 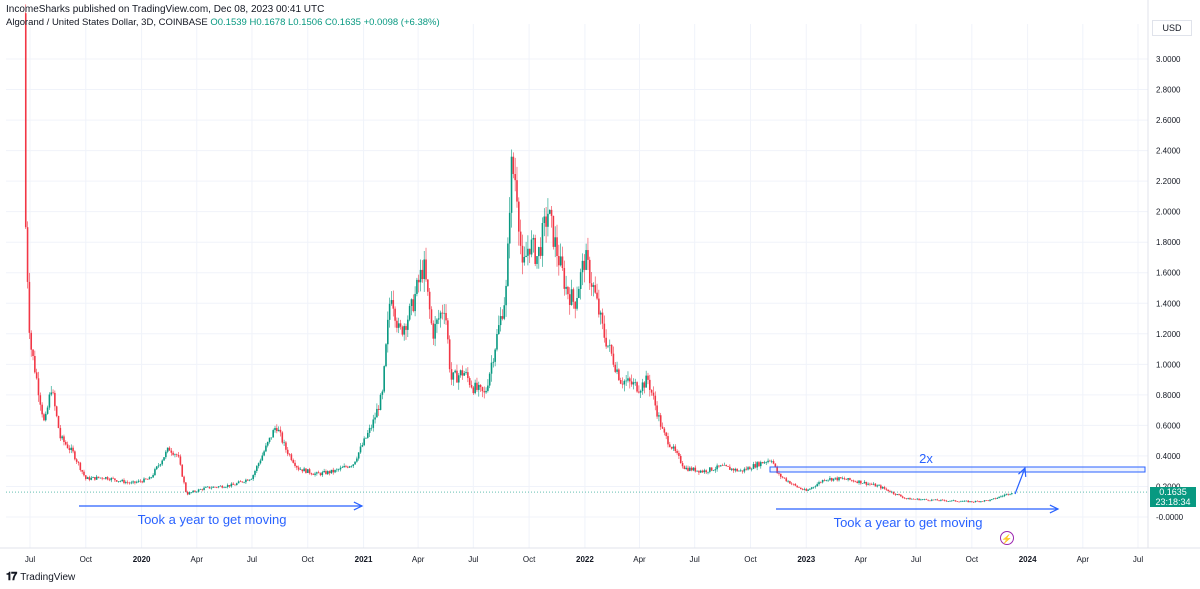 What do you see at coordinates (1172, 28) in the screenshot?
I see `currency-label: USD` at bounding box center [1172, 28].